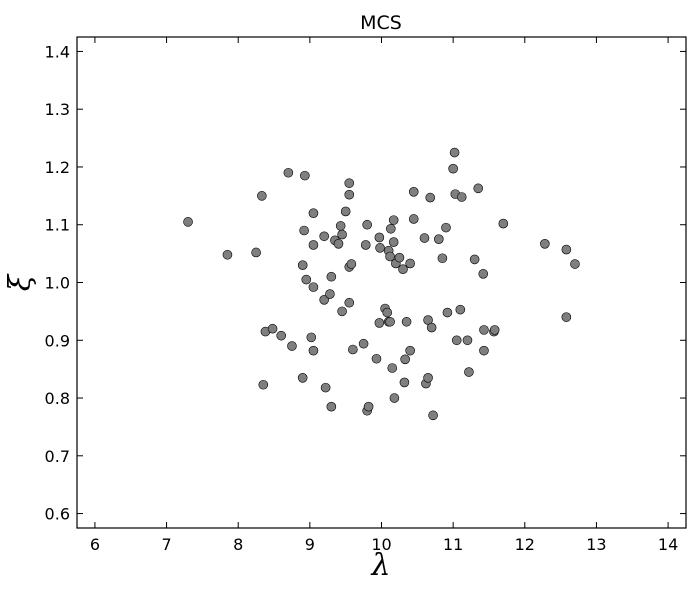 Image resolution: width=700 pixels, height=600 pixels. Describe the element at coordinates (310, 544) in the screenshot. I see `x-tick-label: 9` at that location.